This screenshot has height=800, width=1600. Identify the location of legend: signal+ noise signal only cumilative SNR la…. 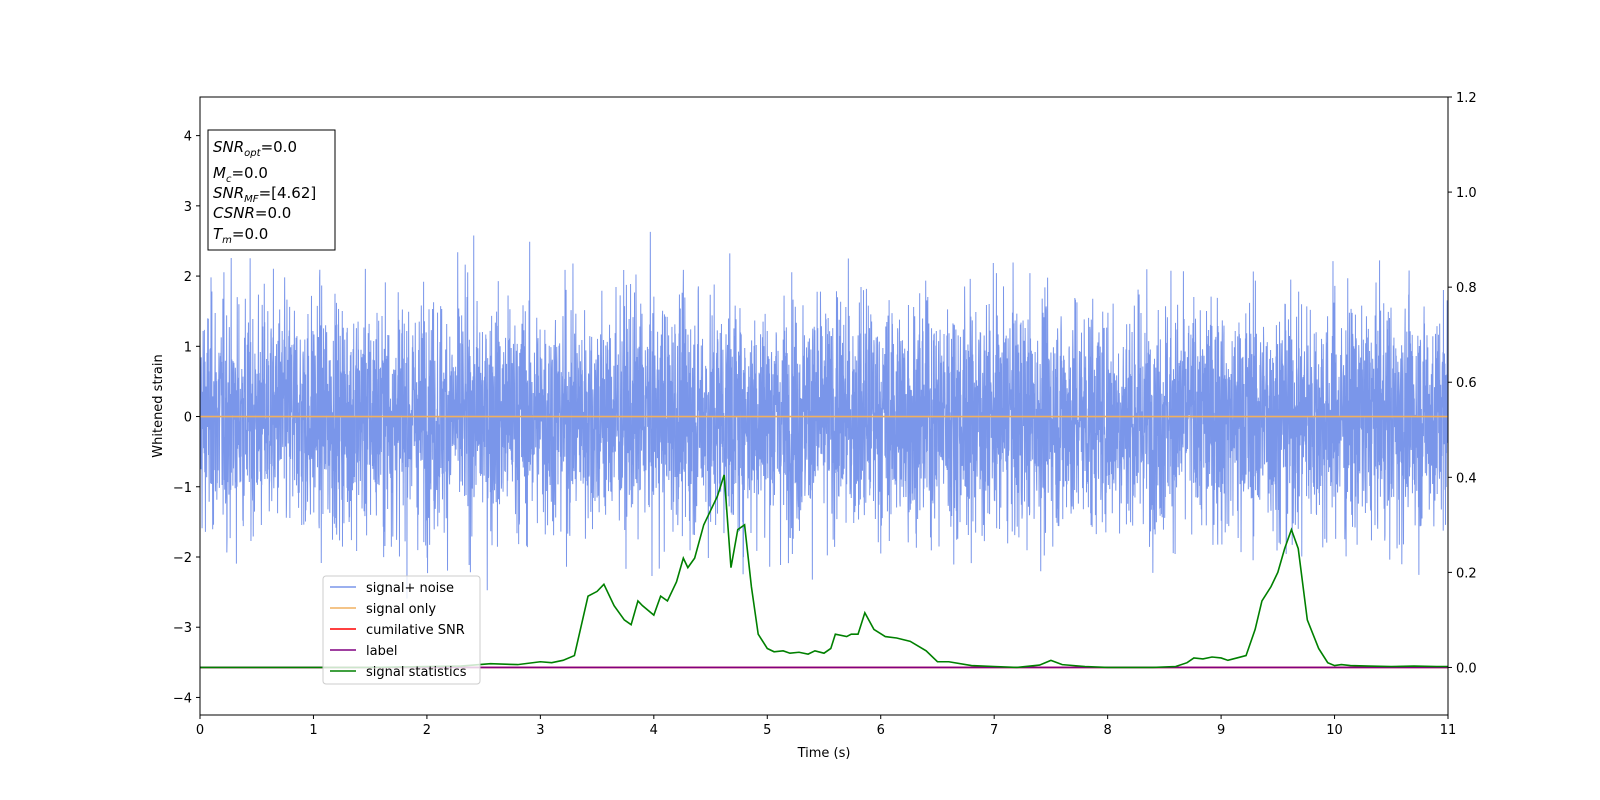
(401, 630).